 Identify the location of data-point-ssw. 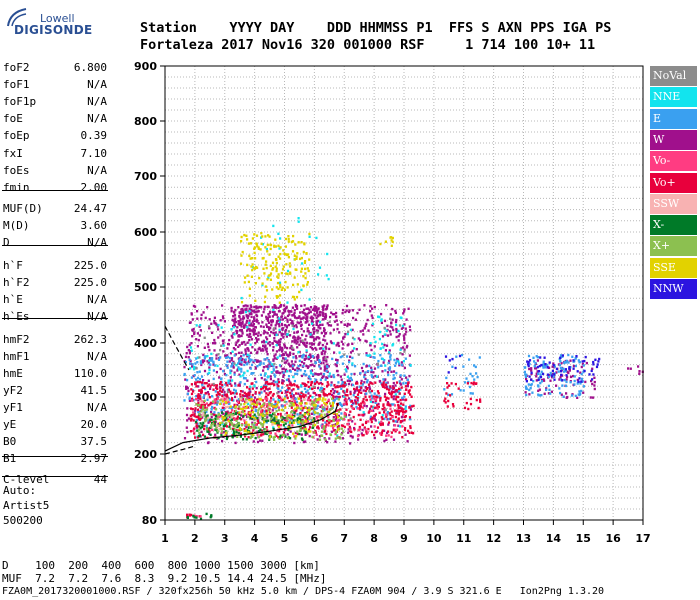
(259, 417).